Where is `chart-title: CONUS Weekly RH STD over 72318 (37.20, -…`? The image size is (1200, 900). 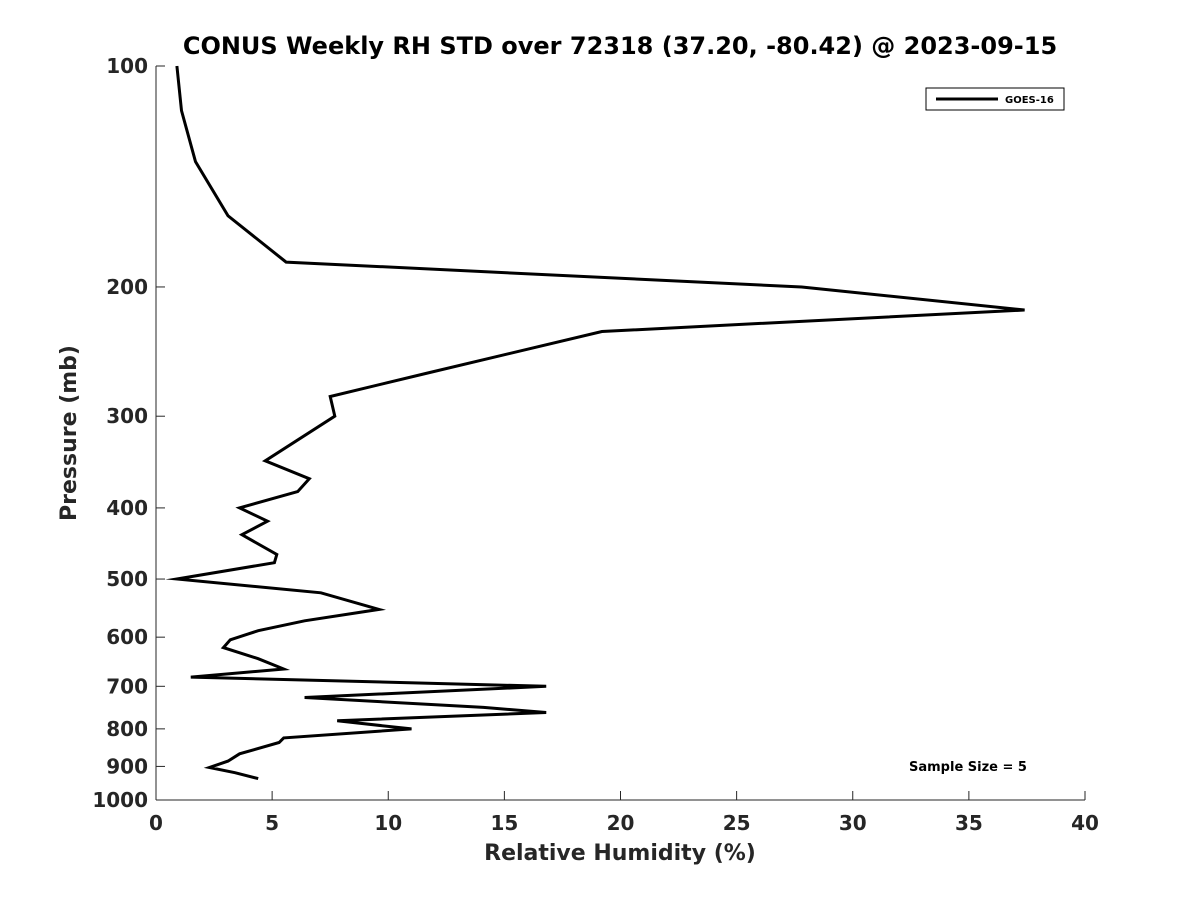
chart-title: CONUS Weekly RH STD over 72318 (37.20, -… is located at coordinates (620, 46).